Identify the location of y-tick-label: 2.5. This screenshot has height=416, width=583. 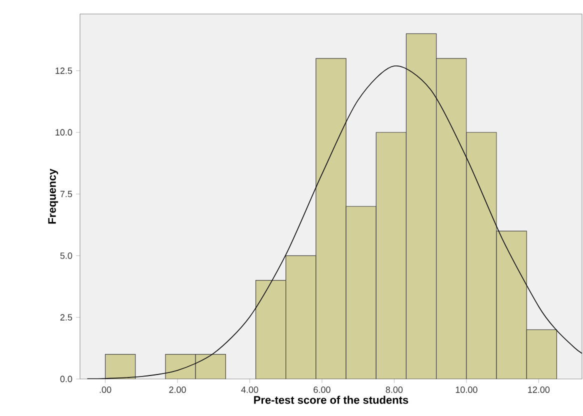
(66, 317).